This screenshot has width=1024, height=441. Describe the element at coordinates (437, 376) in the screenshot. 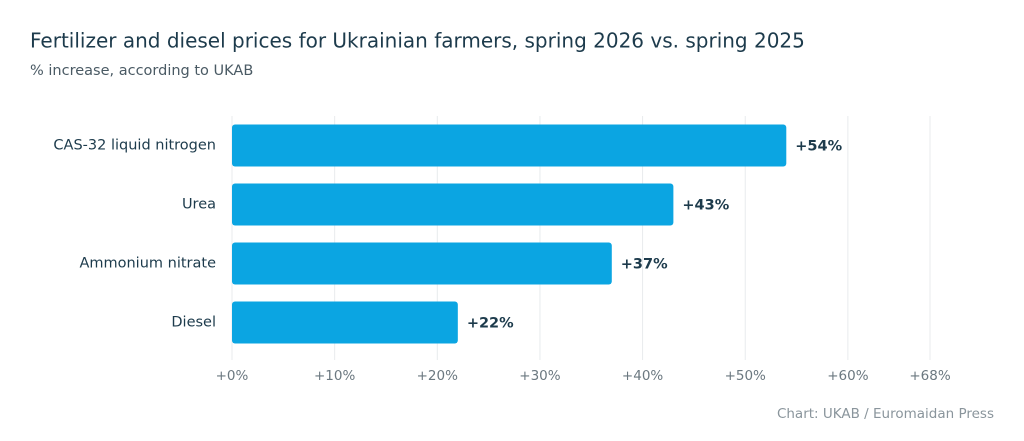

I see `x-tick-label: +20%` at that location.